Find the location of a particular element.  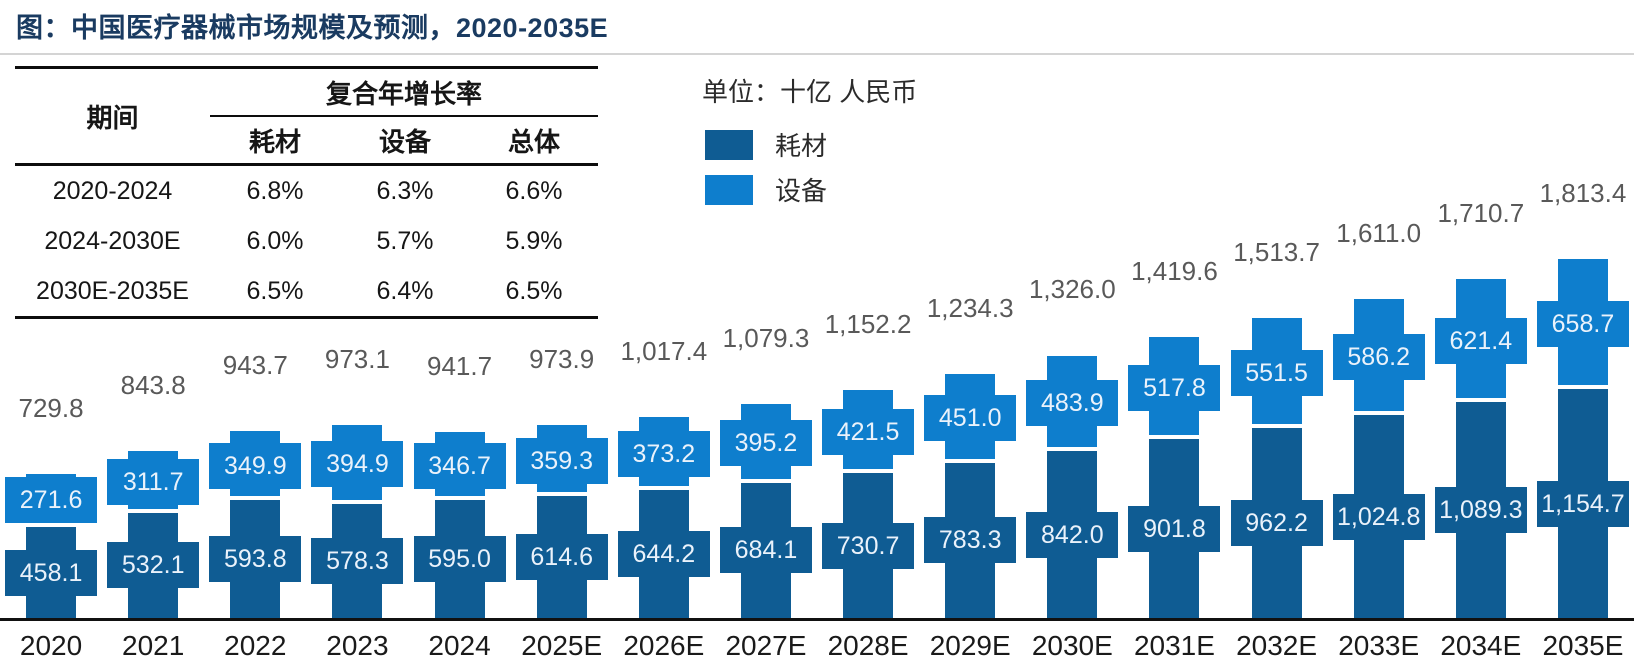

x-axis-line is located at coordinates (817, 619).